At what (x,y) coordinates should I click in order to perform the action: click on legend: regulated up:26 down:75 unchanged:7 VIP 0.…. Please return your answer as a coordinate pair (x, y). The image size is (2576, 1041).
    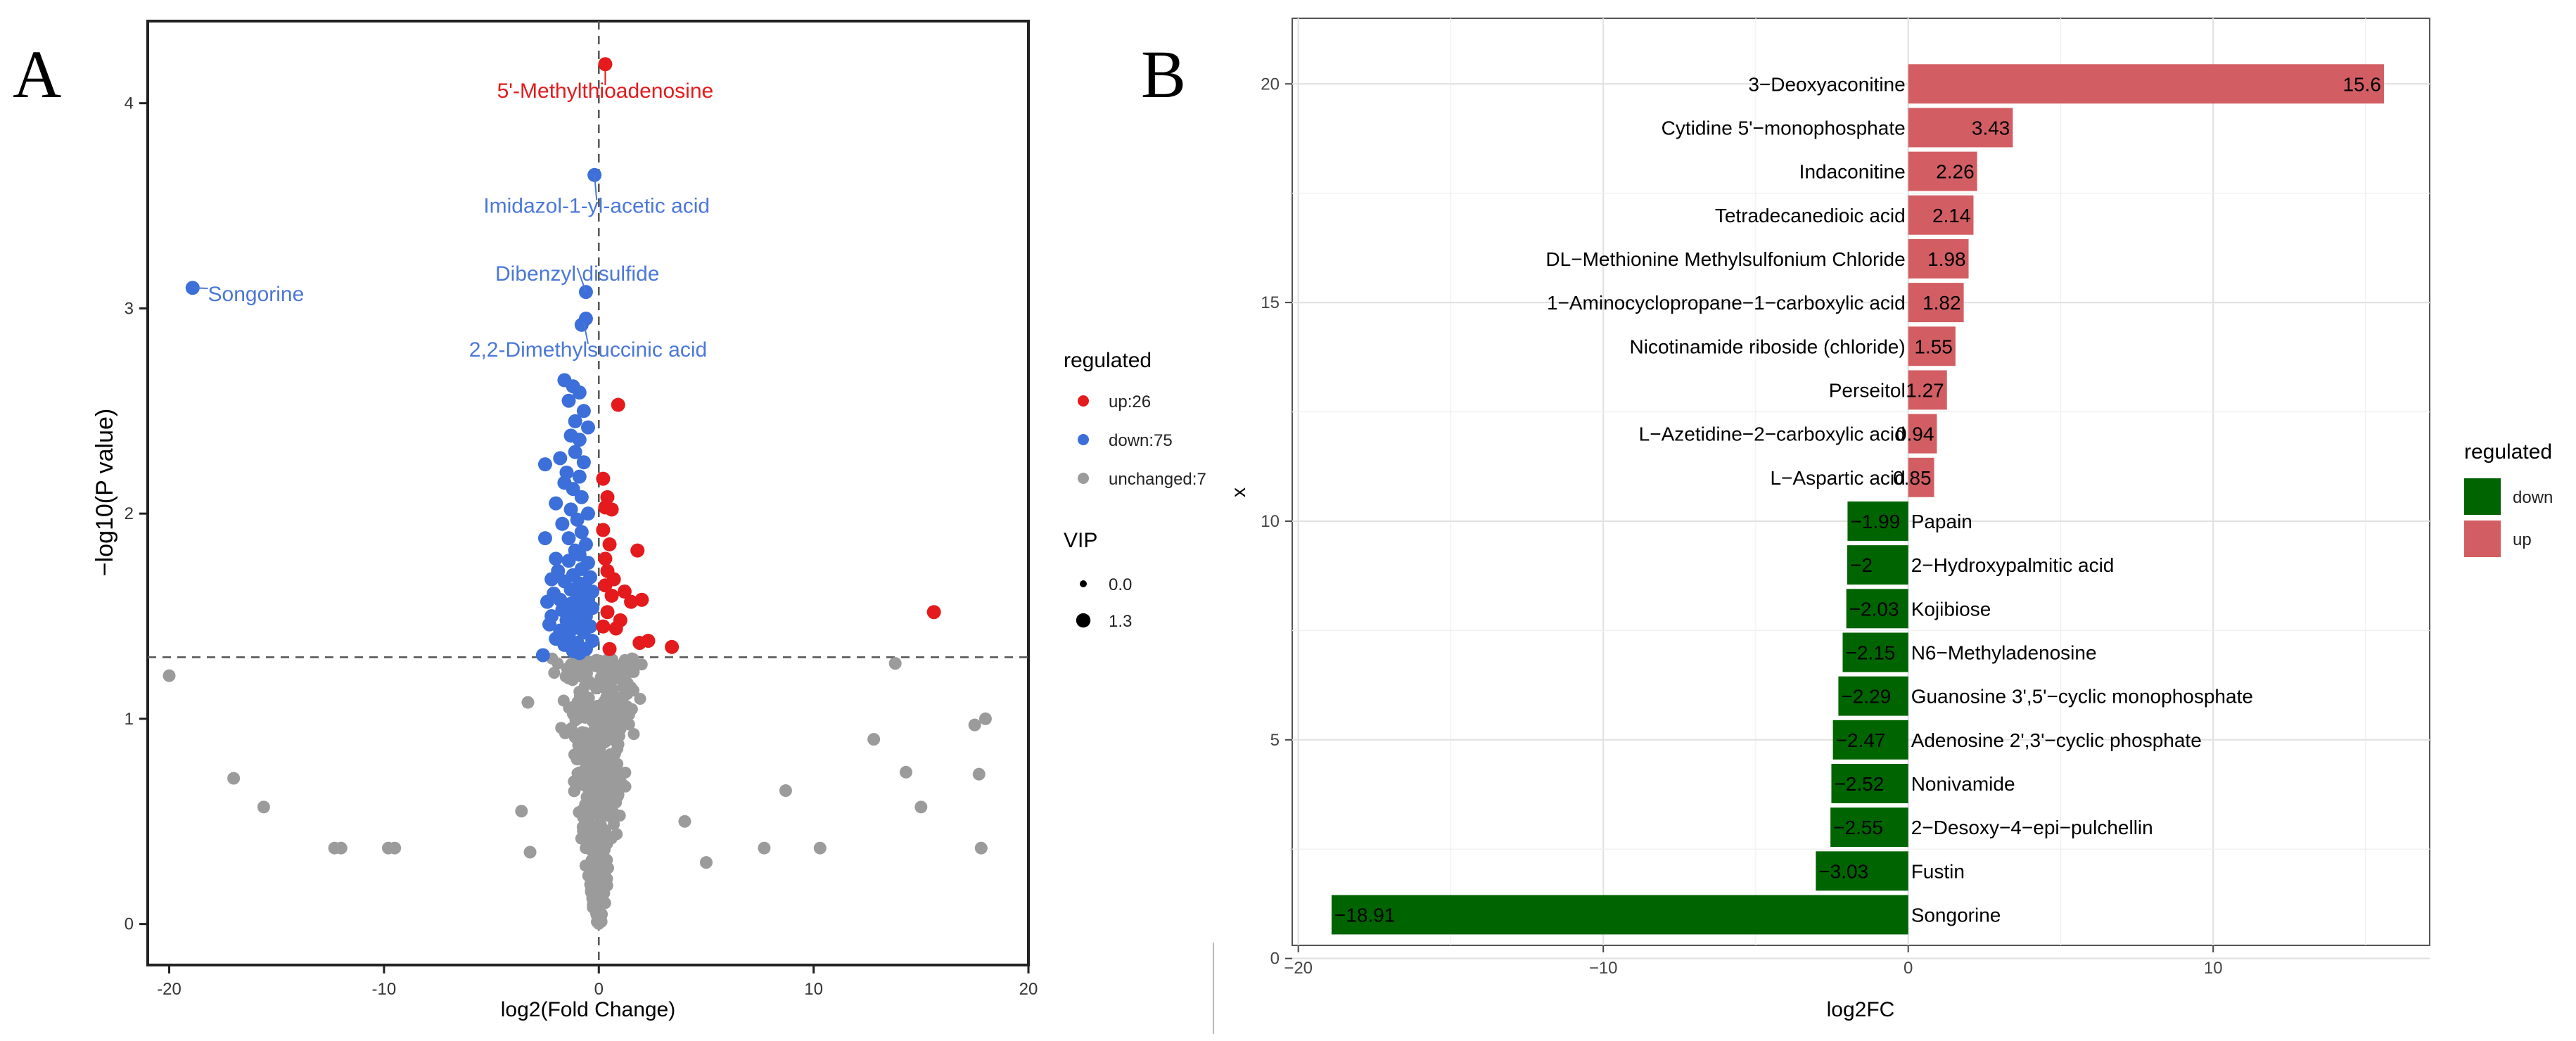
    Looking at the image, I should click on (1135, 490).